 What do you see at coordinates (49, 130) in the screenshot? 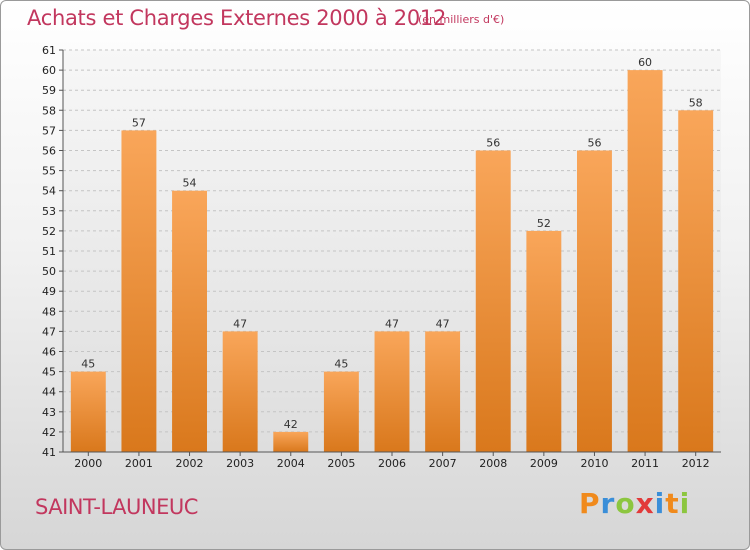
I see `y-tick-label: 57` at bounding box center [49, 130].